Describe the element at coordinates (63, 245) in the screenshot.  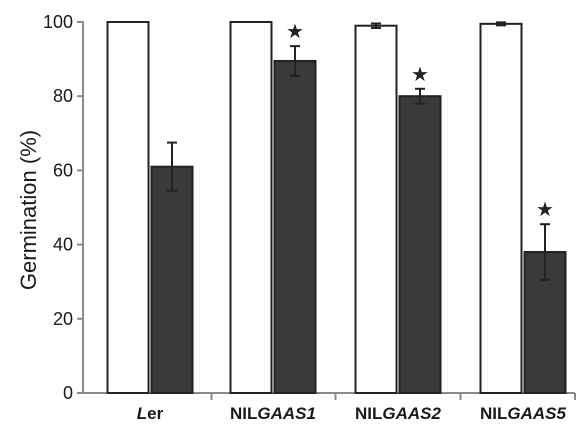
I see `y-tick-label: 40` at that location.